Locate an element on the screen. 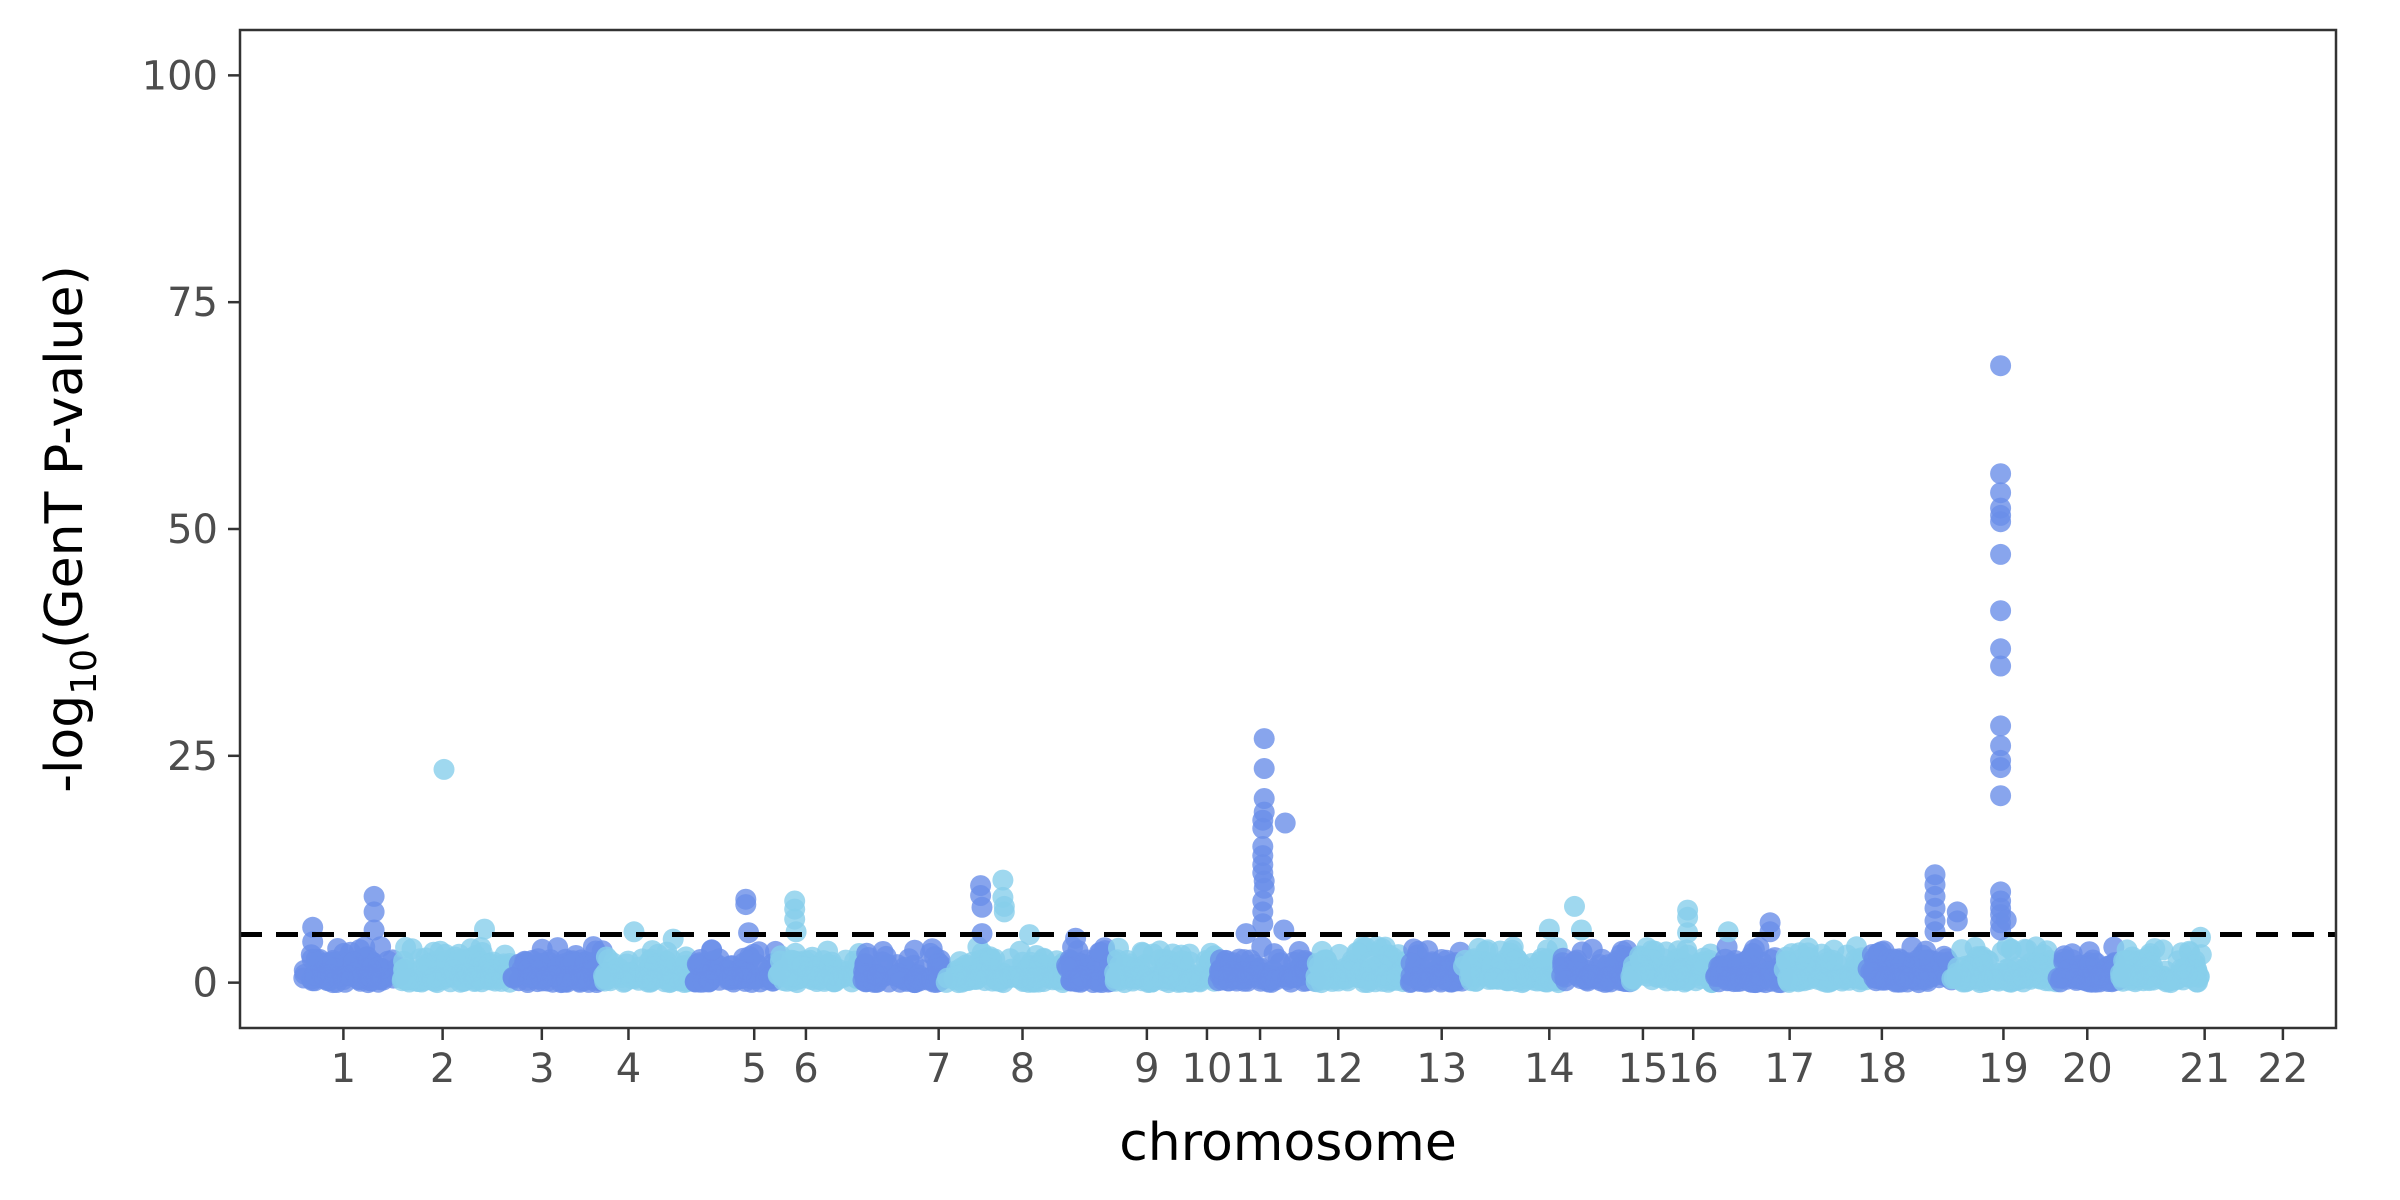 This screenshot has width=2400, height=1200. y-tick-label: 25 is located at coordinates (192, 757).